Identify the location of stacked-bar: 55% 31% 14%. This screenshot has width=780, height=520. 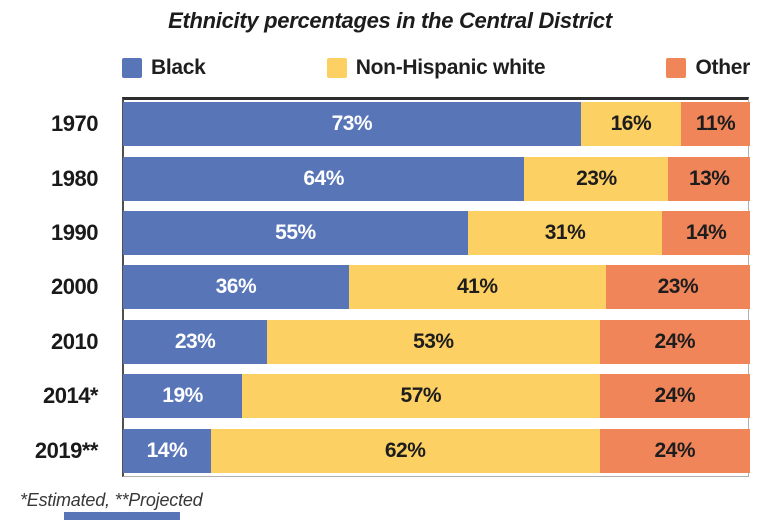
(436, 233).